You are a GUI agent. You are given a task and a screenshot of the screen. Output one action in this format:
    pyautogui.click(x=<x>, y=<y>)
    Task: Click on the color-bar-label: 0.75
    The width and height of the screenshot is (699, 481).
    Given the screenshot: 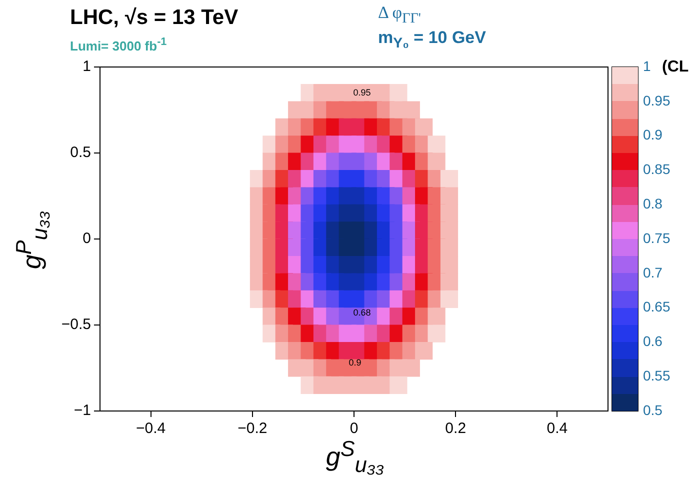 What is the action you would take?
    pyautogui.click(x=656, y=238)
    